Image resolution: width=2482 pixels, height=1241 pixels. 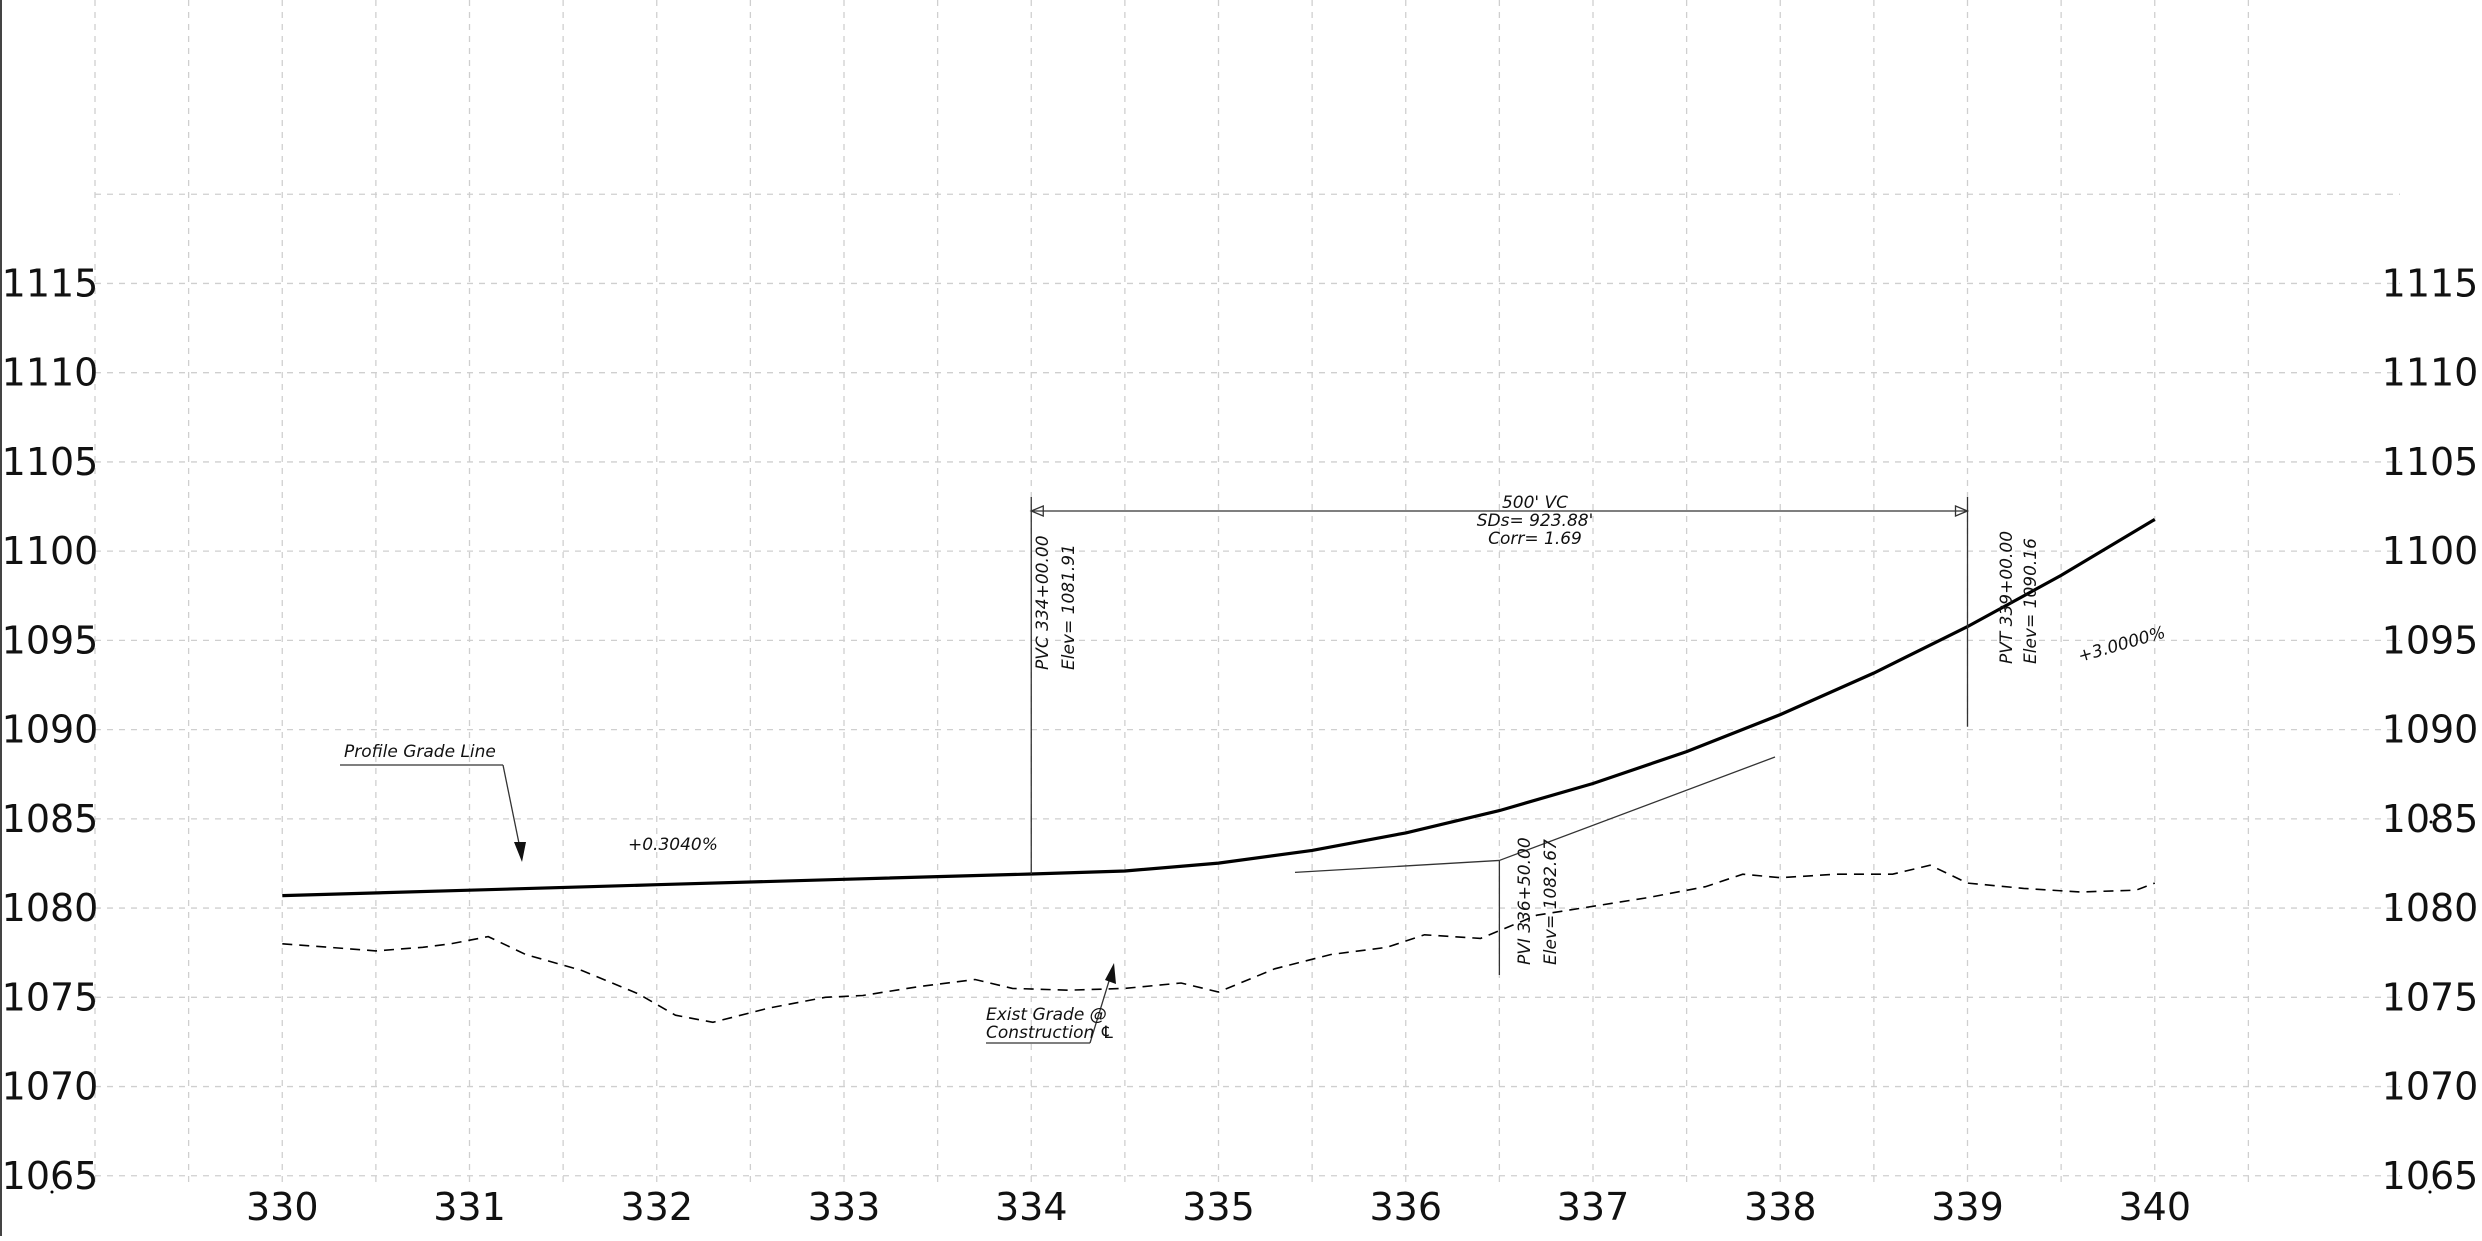 I want to click on exist-grade-label-line1: Exist Grade @, so click(x=1046, y=1015).